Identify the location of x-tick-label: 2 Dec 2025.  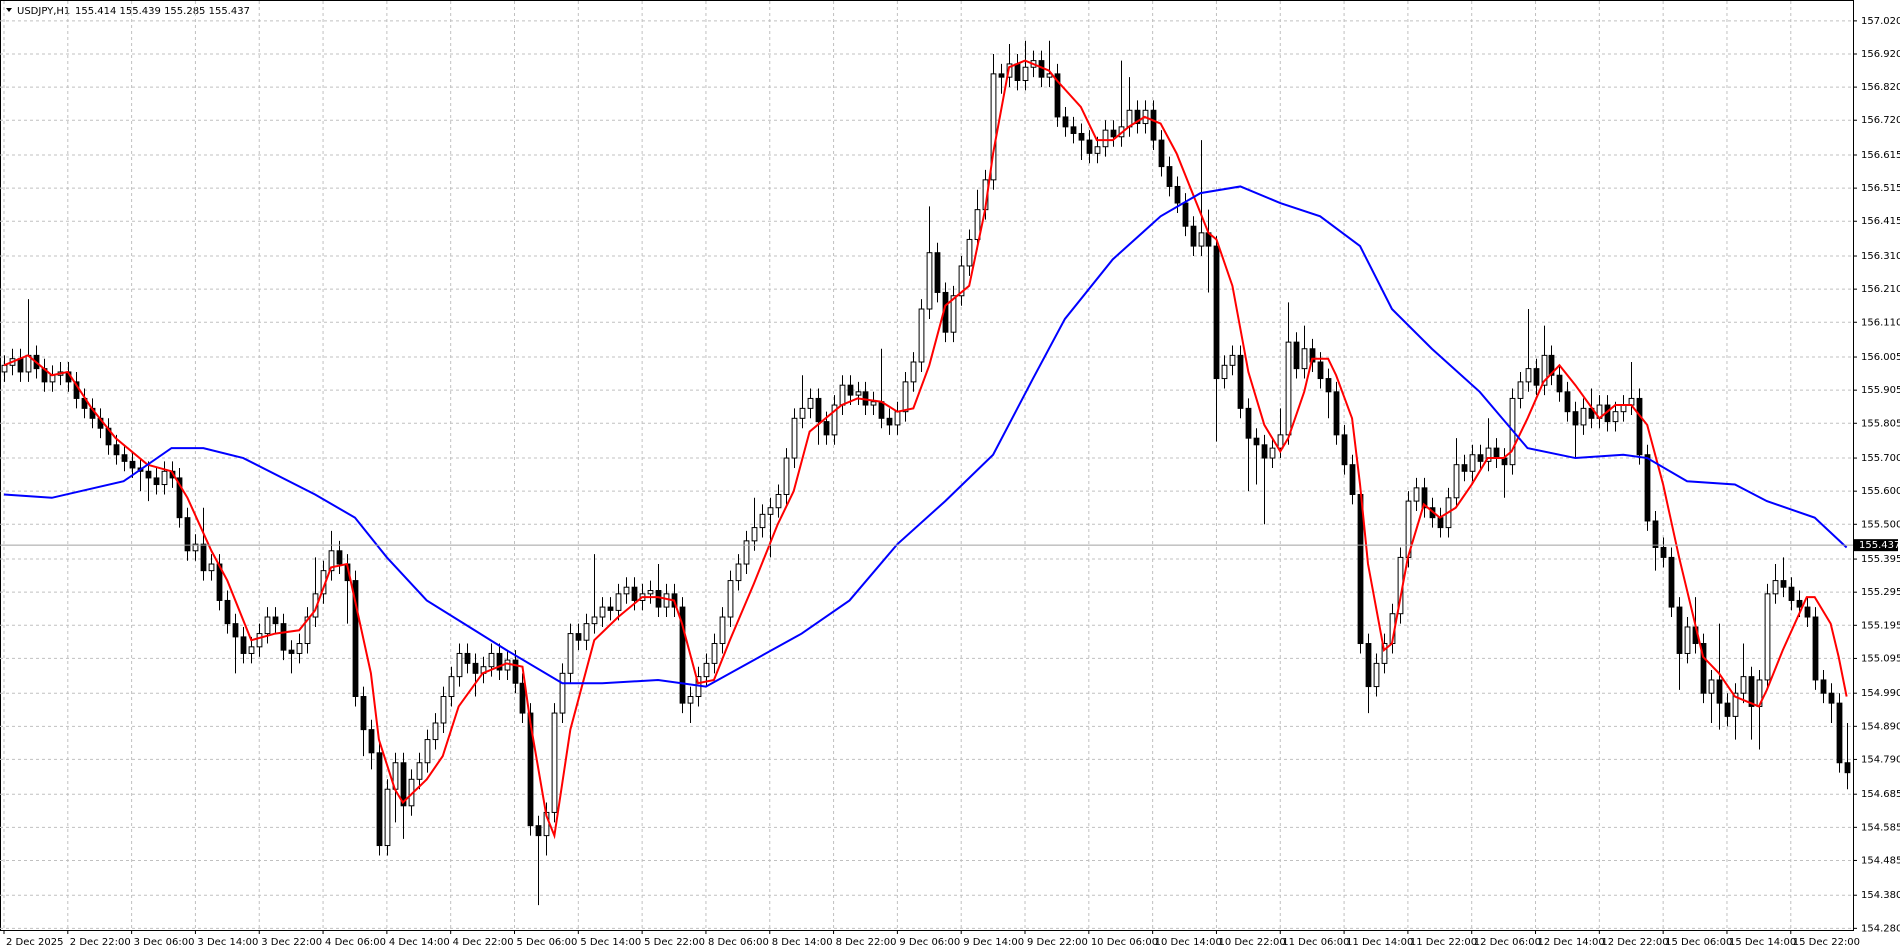
(35, 942).